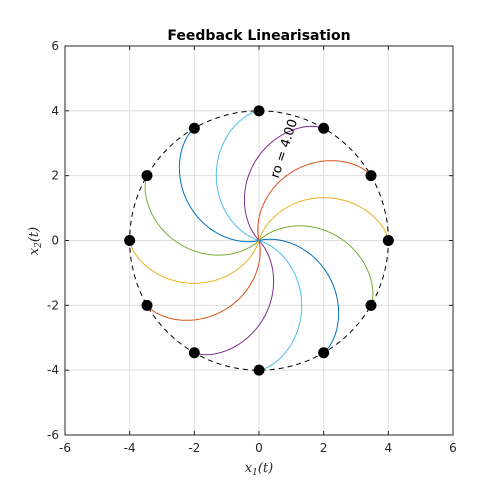 Image resolution: width=500 pixels, height=500 pixels. I want to click on x-tick-label: 4, so click(389, 448).